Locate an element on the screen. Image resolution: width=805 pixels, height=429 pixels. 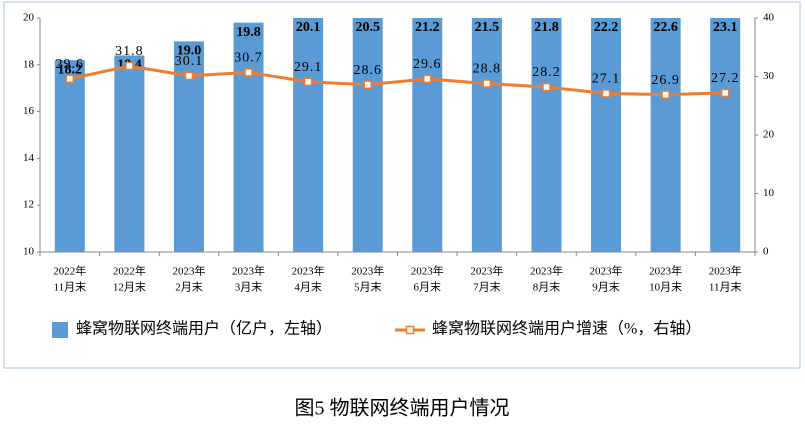
line-label: 28.2 is located at coordinates (546, 72).